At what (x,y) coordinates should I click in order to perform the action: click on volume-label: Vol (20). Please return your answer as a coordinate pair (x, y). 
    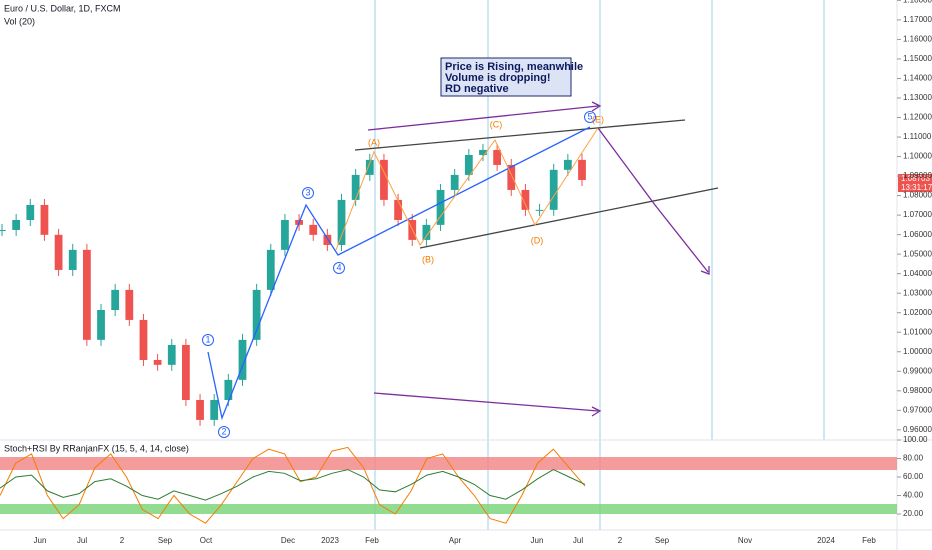
    Looking at the image, I should click on (19, 21).